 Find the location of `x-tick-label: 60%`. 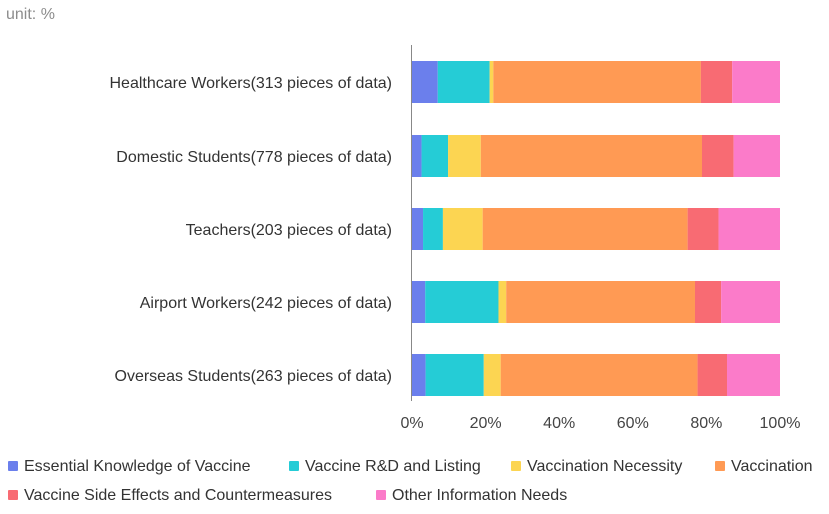

x-tick-label: 60% is located at coordinates (633, 423).